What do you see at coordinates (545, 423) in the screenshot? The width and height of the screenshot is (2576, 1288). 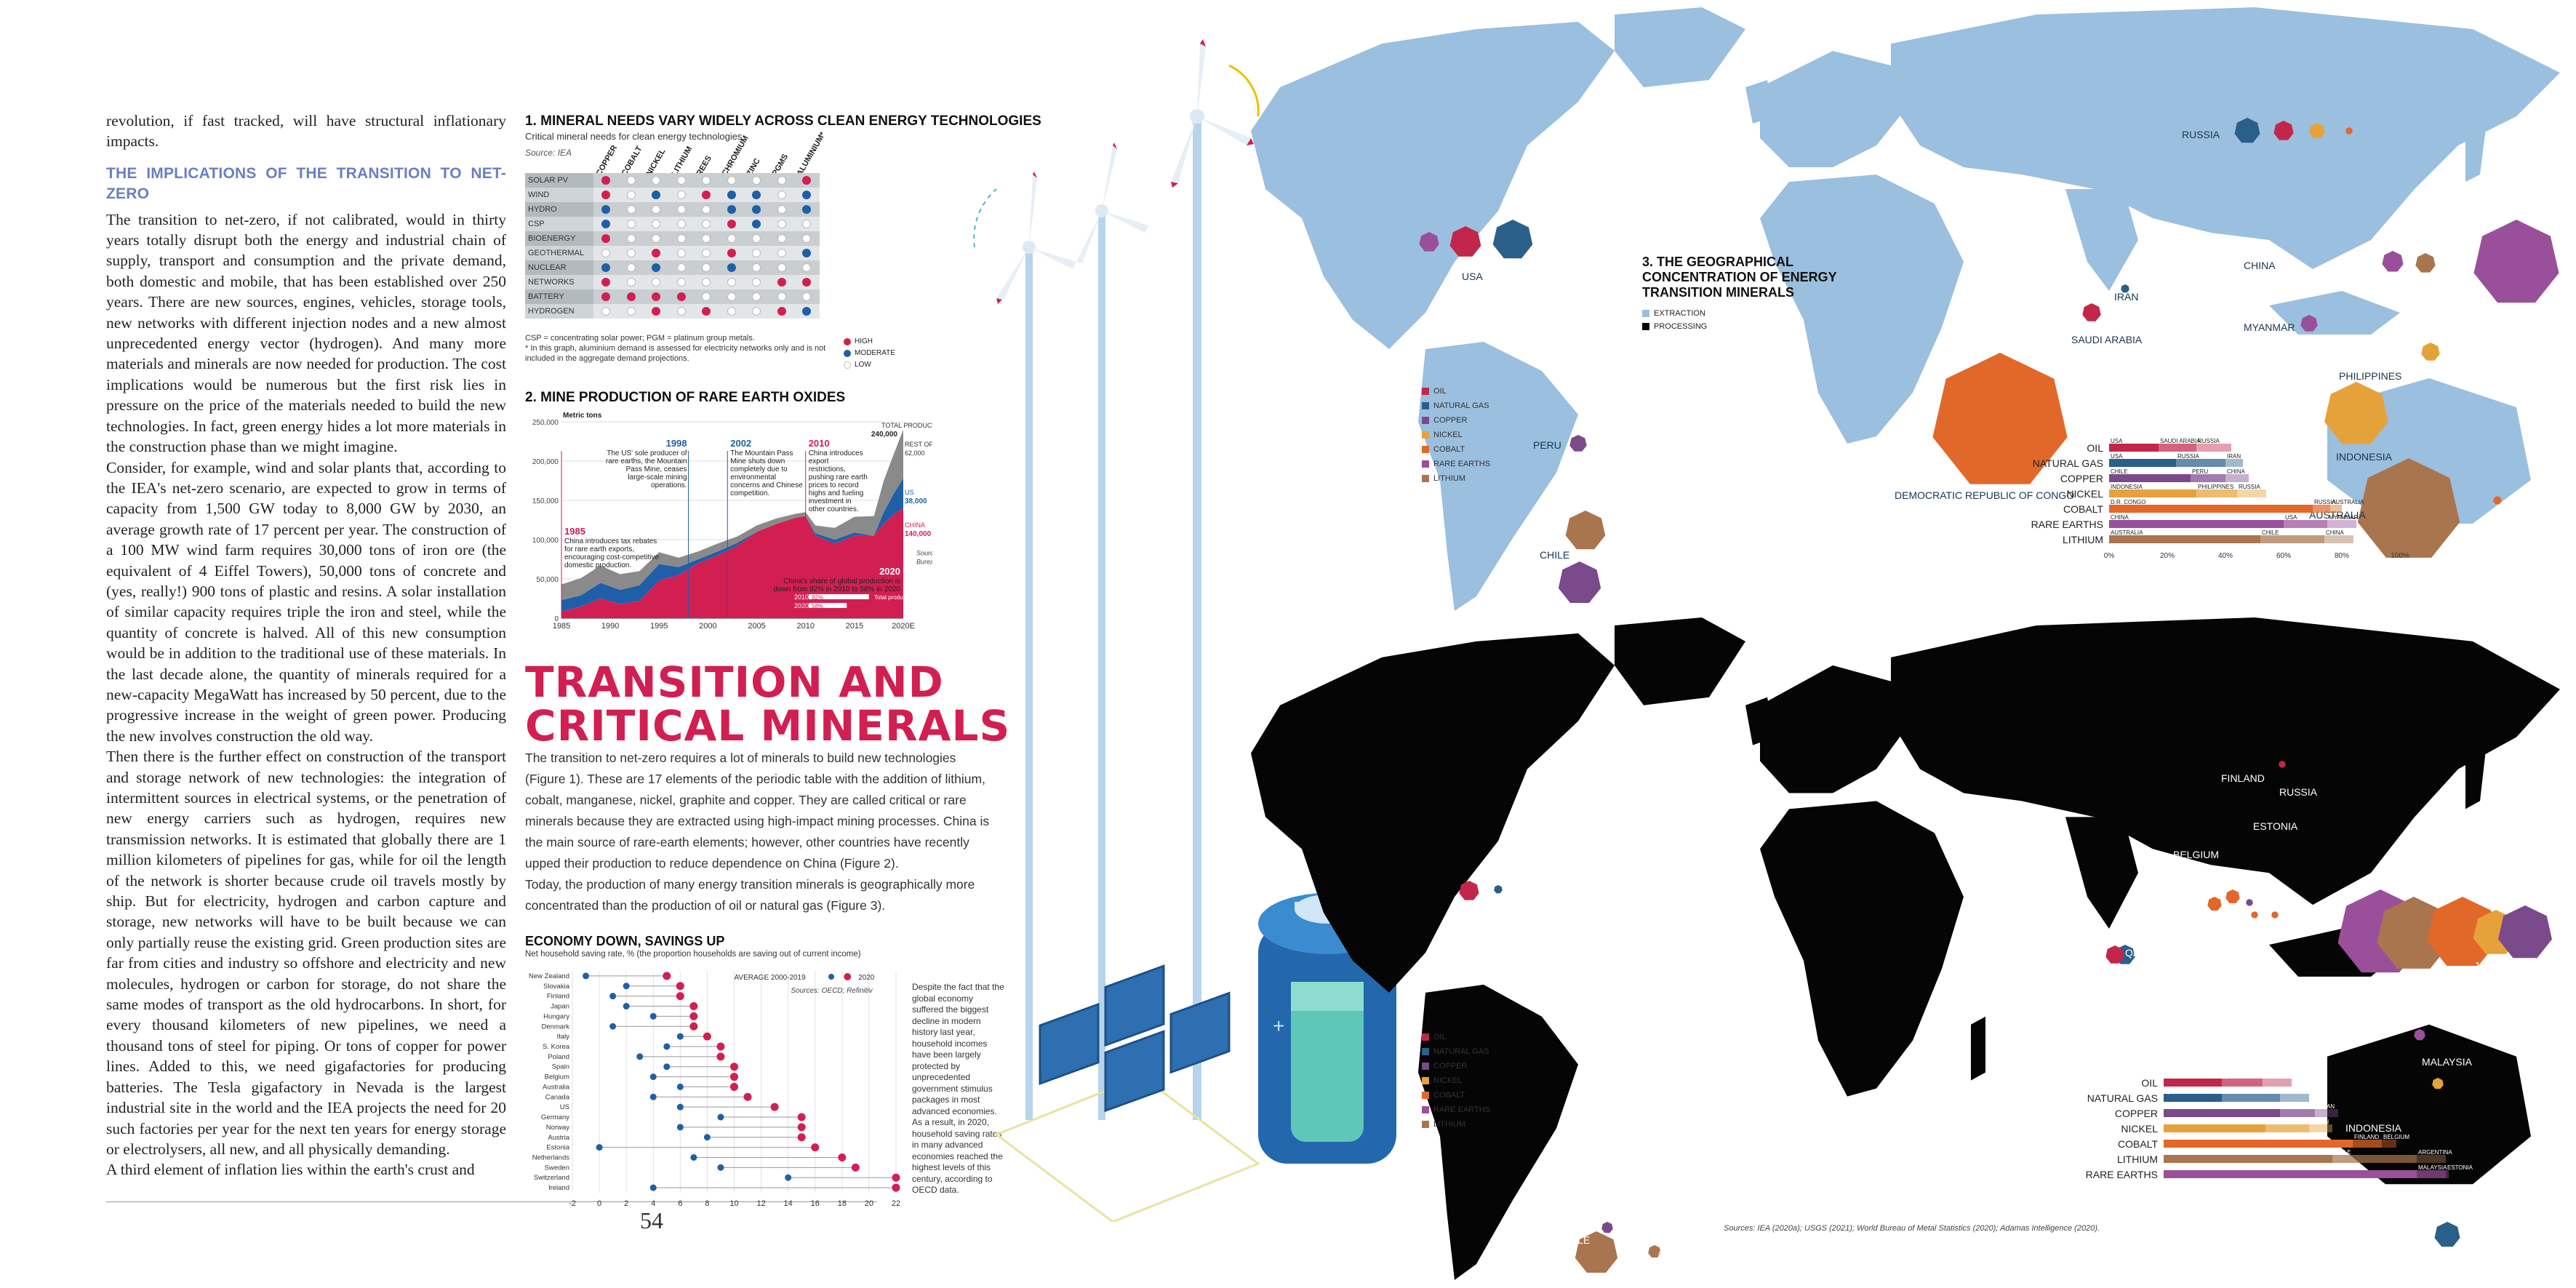 I see `y-tick-label: 250,000` at bounding box center [545, 423].